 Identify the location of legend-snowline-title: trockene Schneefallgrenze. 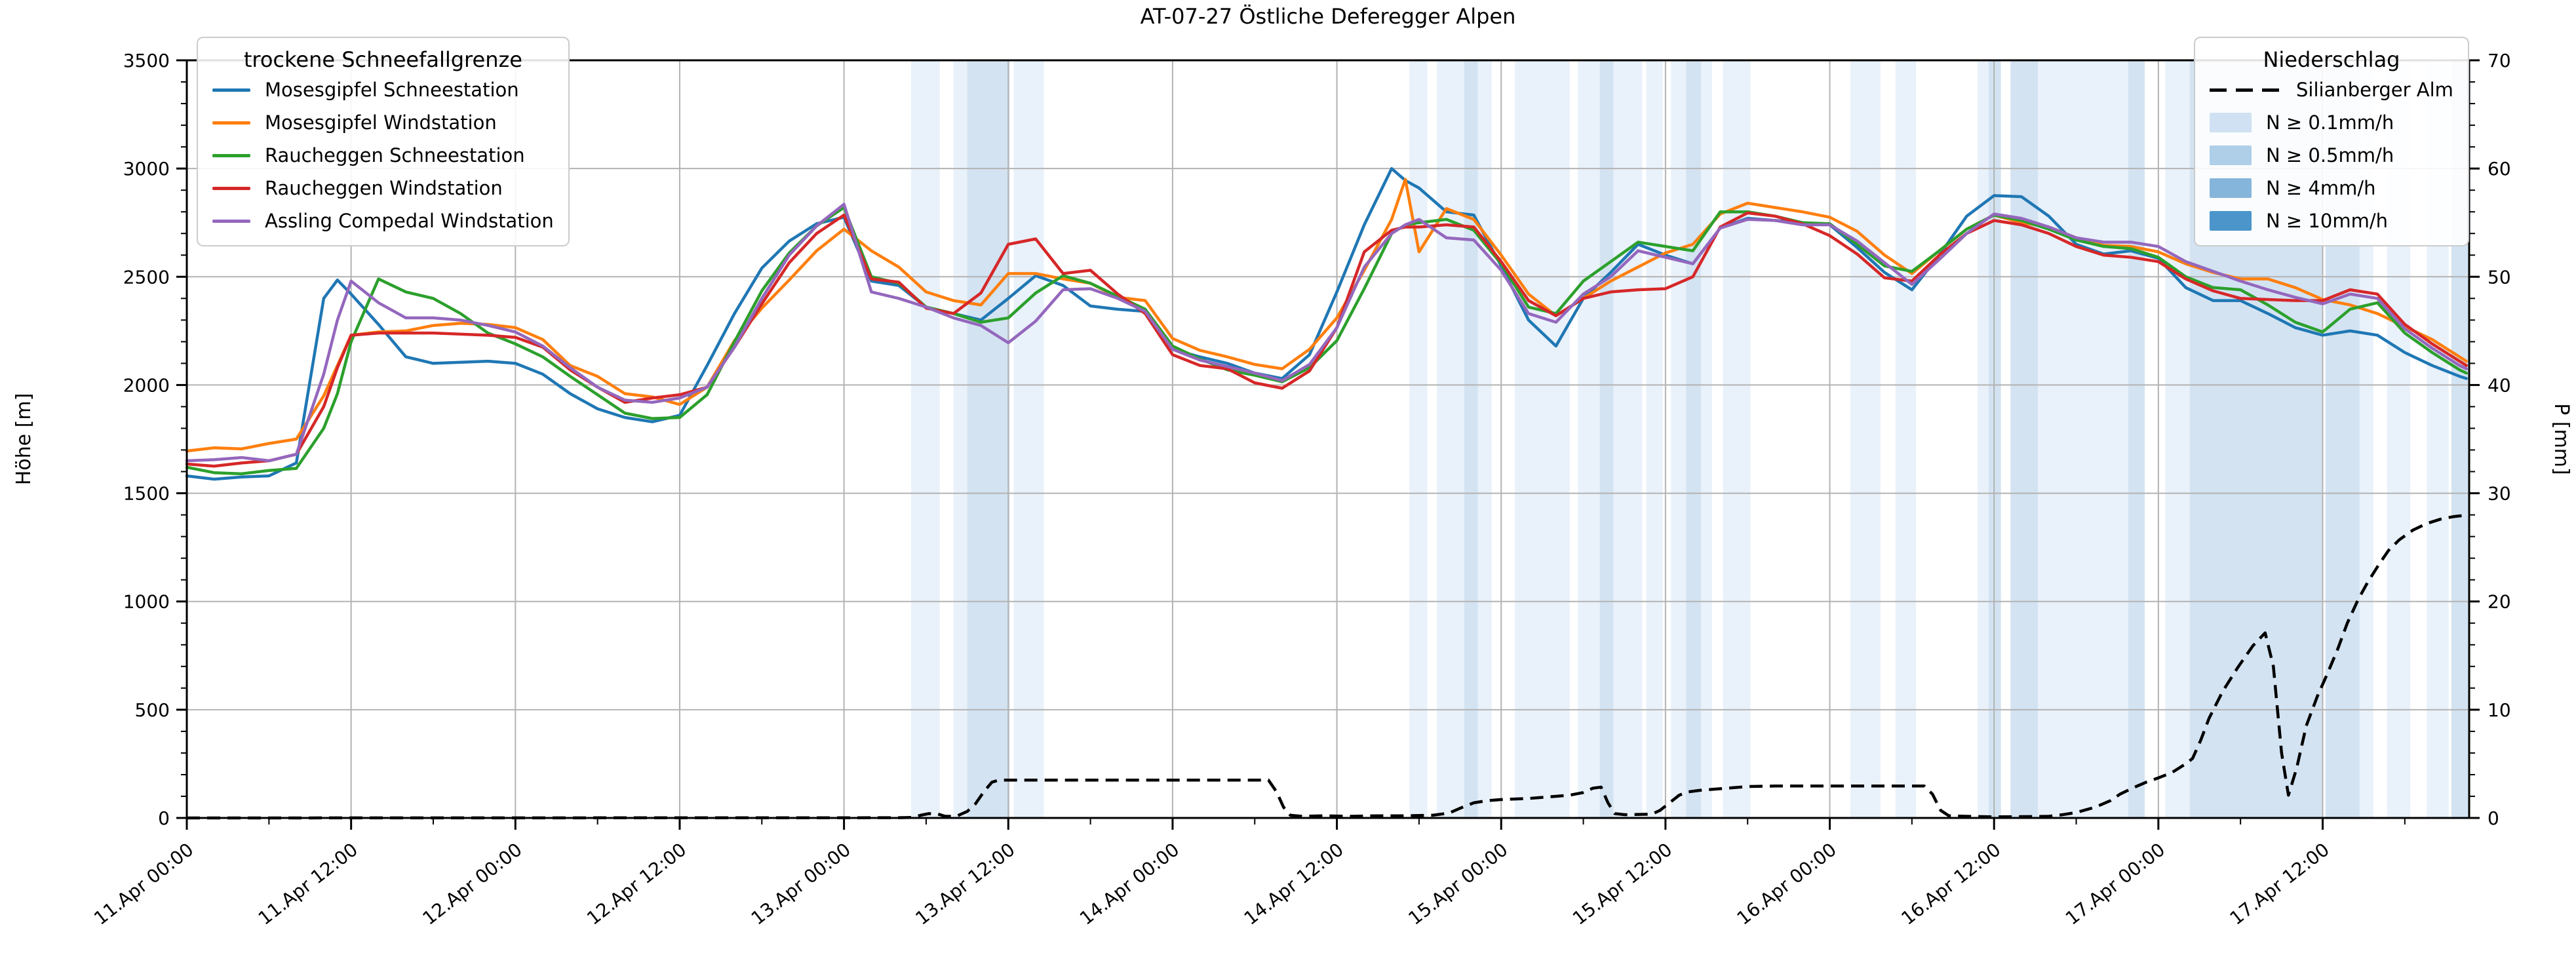
(382, 59).